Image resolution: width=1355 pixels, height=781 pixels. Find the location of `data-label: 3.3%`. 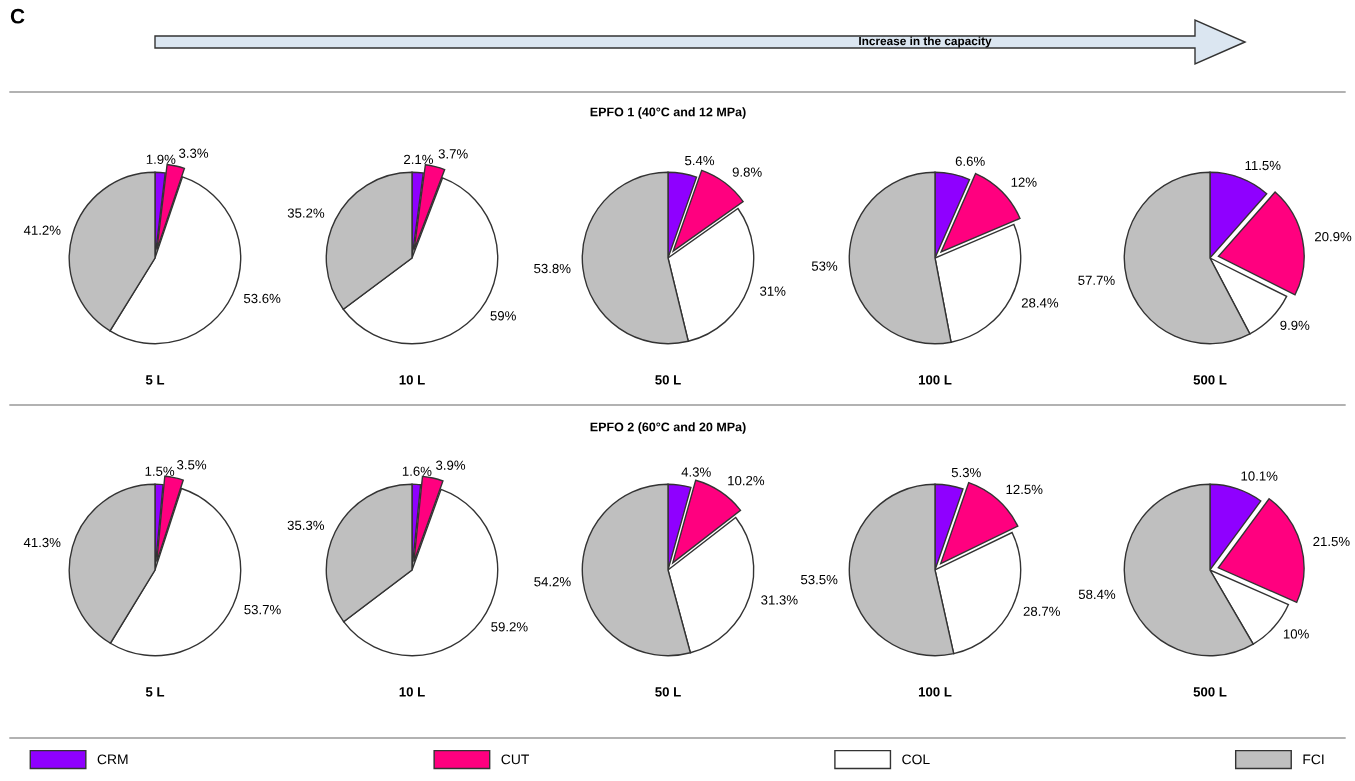

data-label: 3.3% is located at coordinates (194, 153).